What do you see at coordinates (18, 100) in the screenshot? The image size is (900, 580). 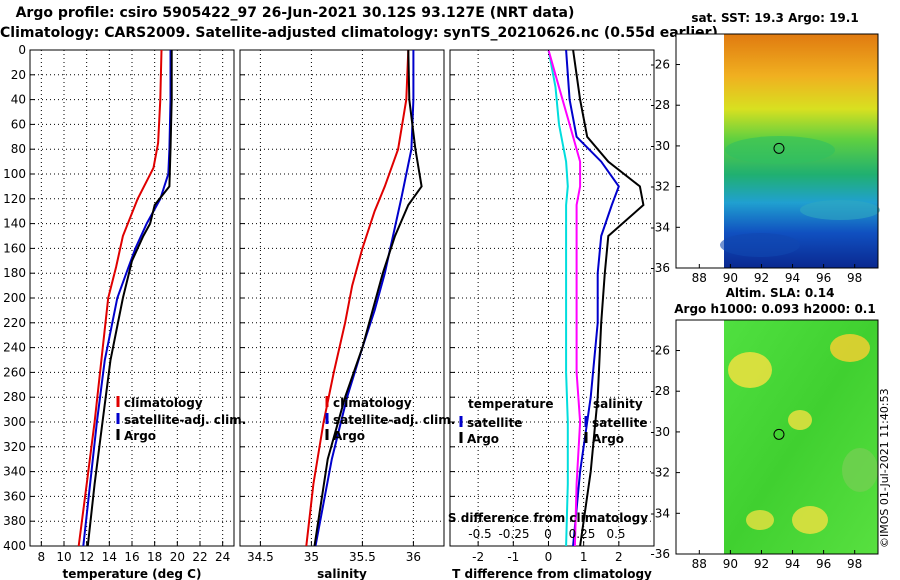 I see `depth-tick-label: 40` at bounding box center [18, 100].